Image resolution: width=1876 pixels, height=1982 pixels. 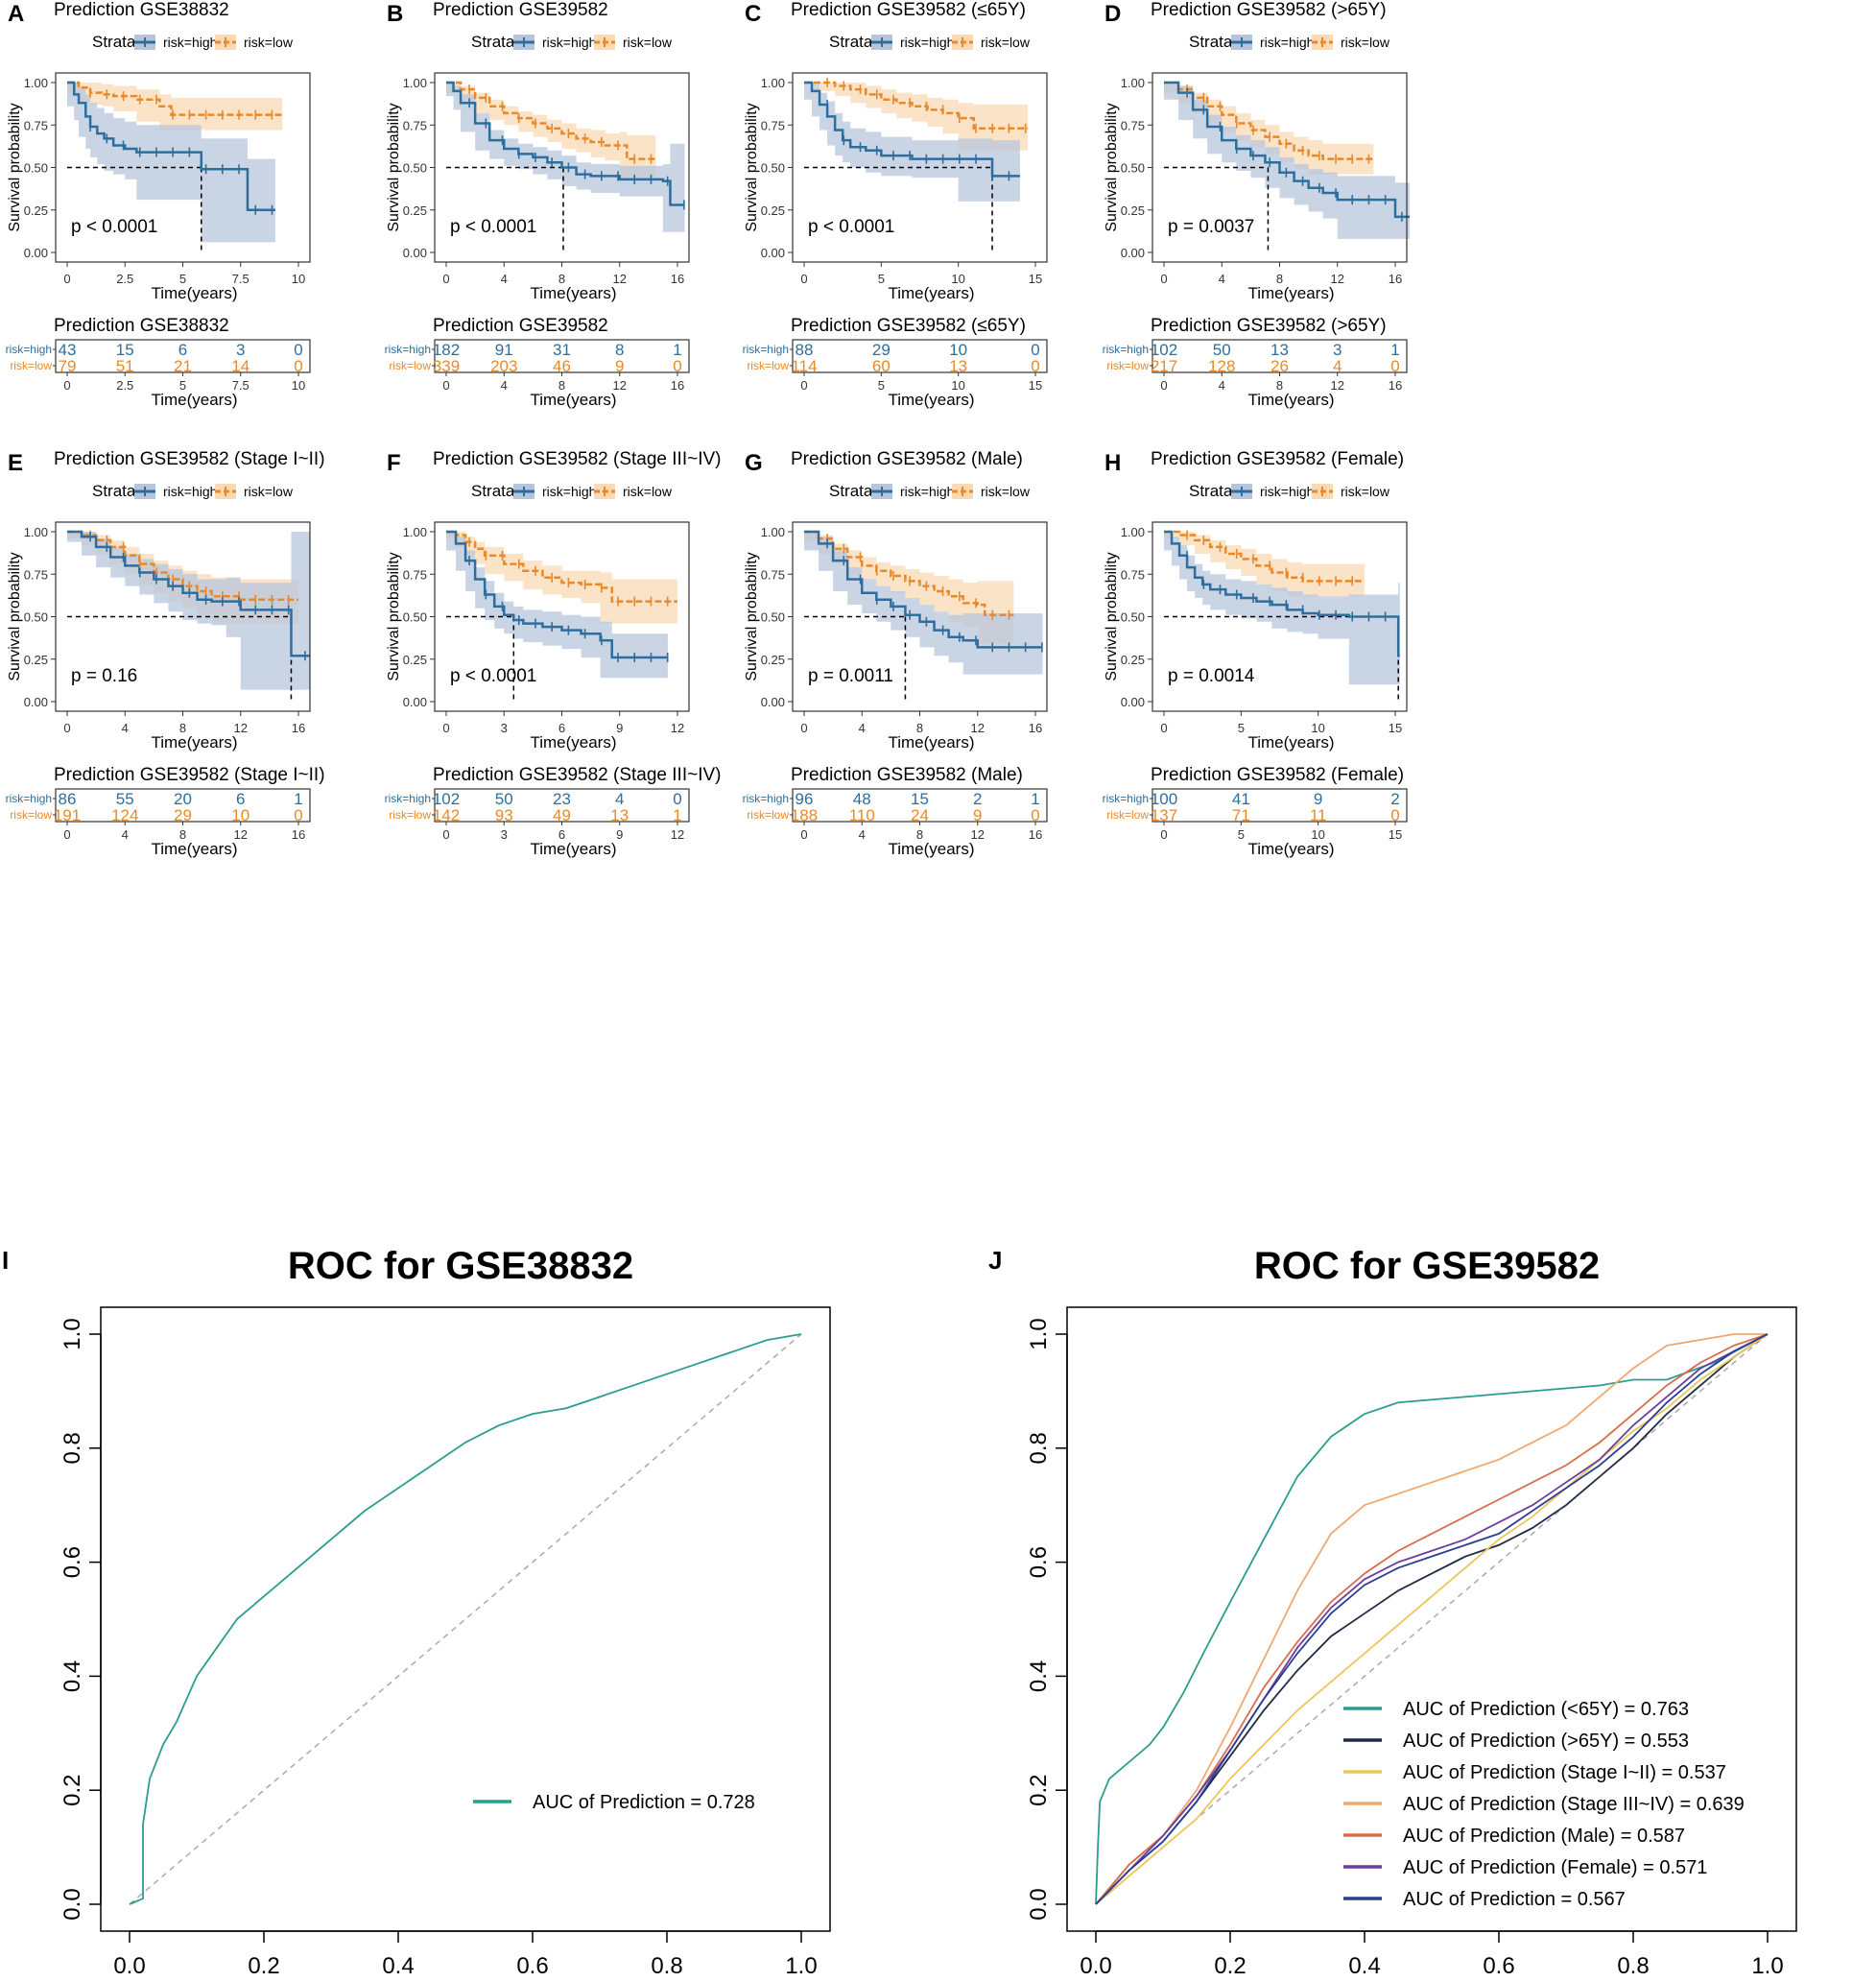 What do you see at coordinates (182, 386) in the screenshot?
I see `risk-x-tick-label: 5` at bounding box center [182, 386].